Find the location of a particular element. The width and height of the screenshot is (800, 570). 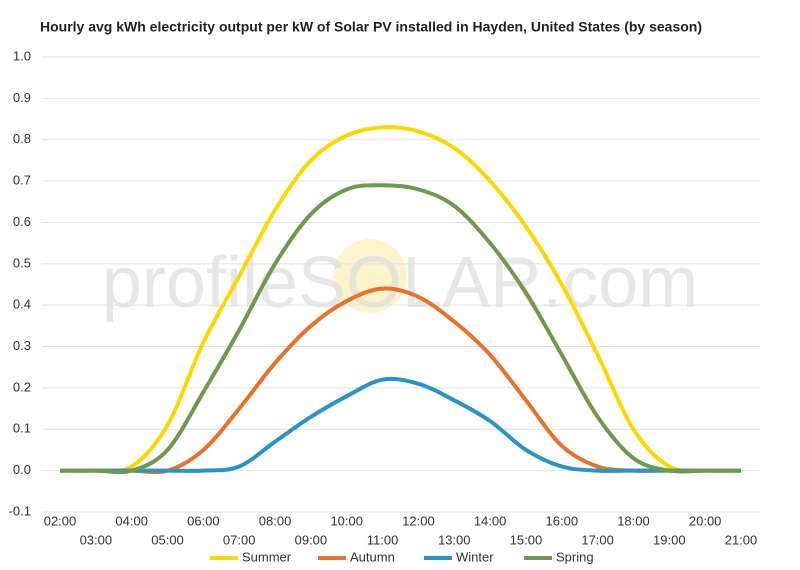

x-tick-label: 14:00 is located at coordinates (490, 520).